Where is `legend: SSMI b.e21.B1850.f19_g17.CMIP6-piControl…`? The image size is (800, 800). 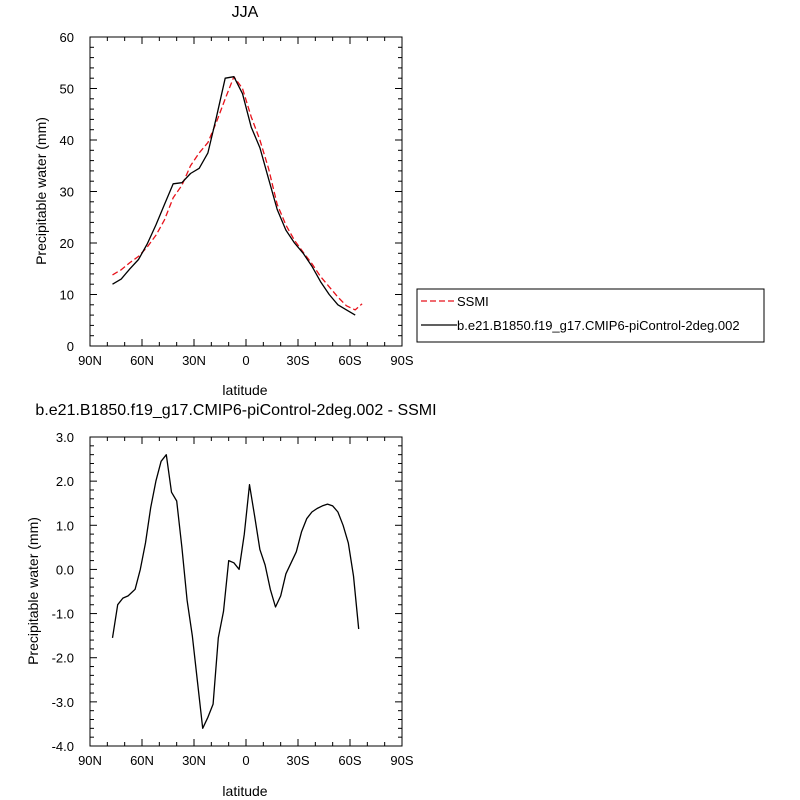
legend: SSMI b.e21.B1850.f19_g17.CMIP6-piControl… is located at coordinates (590, 315).